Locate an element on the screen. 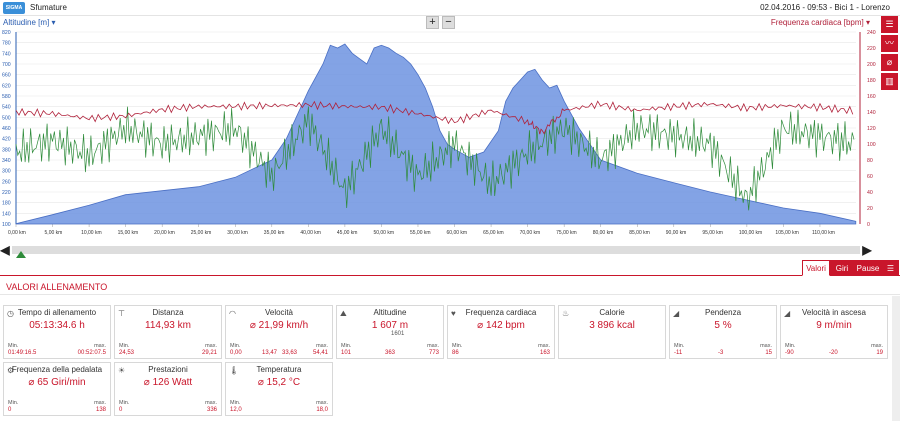 The width and height of the screenshot is (900, 421). x-tick-label: 35,00 km is located at coordinates (274, 233).